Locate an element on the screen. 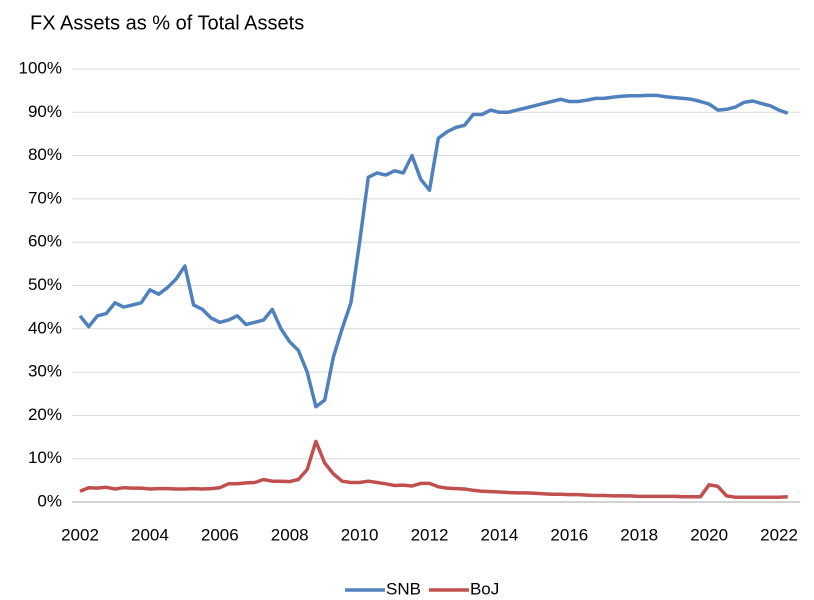 This screenshot has width=814, height=600. legend-label: SNB is located at coordinates (403, 588).